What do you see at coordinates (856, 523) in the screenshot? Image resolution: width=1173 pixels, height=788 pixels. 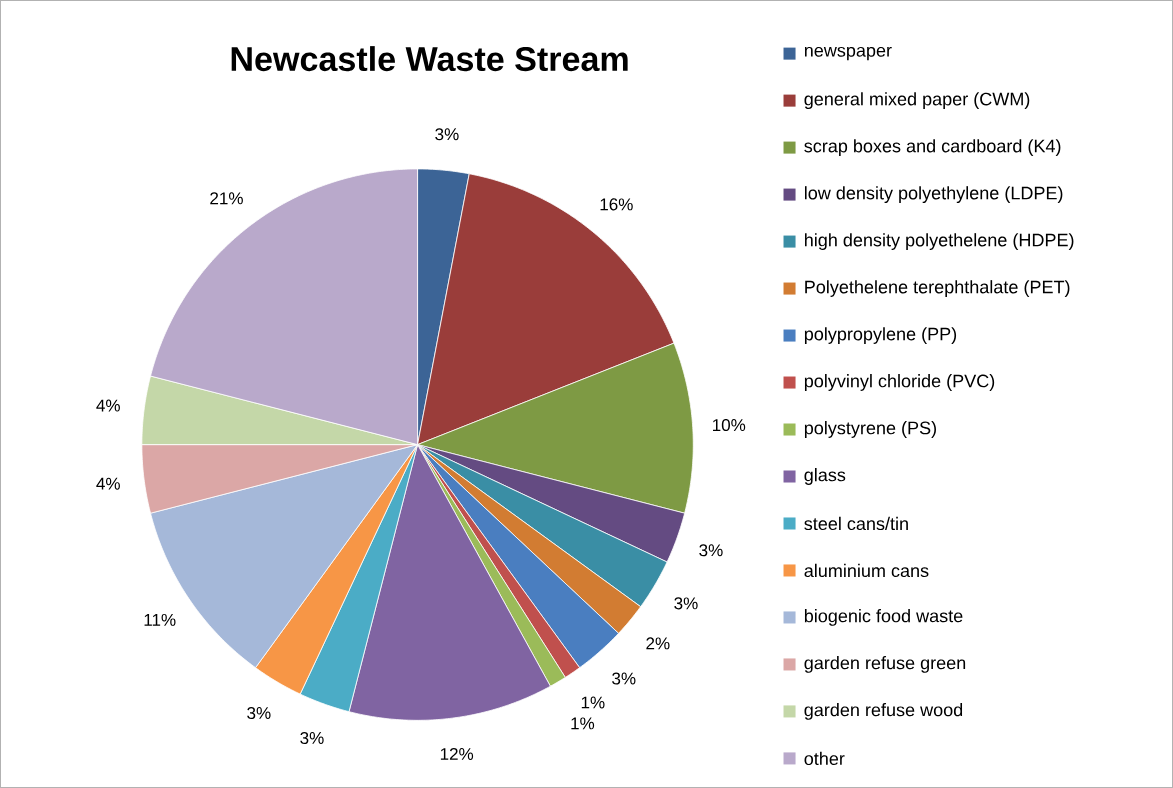 I see `legend-label: steel cans/tin` at bounding box center [856, 523].